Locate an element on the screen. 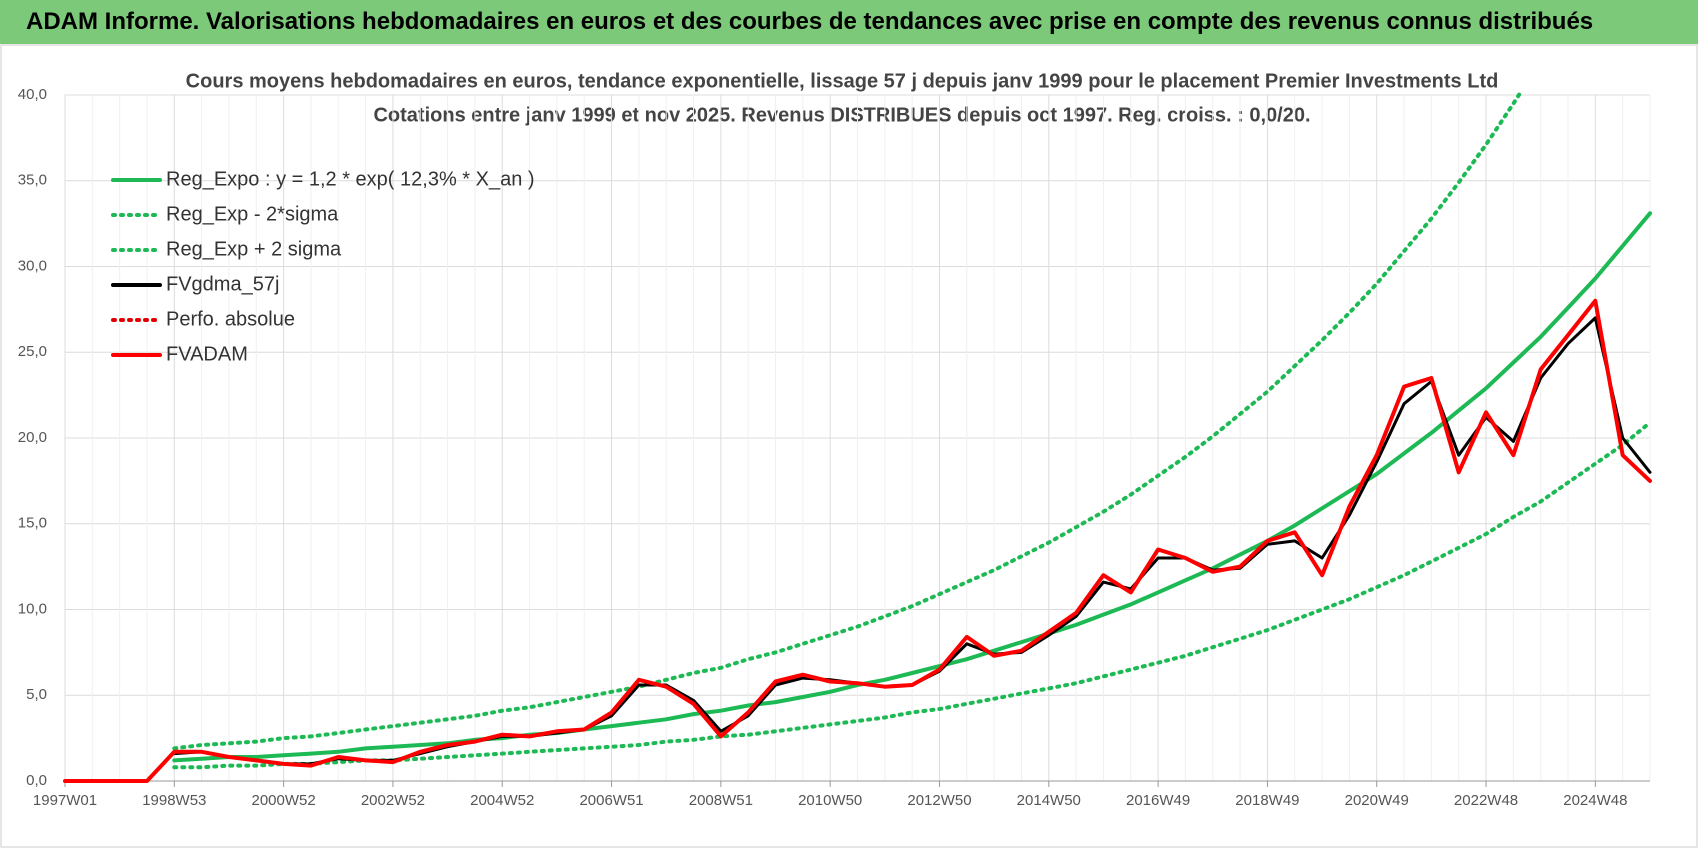  x-tick-label: 2002W52 is located at coordinates (393, 800).